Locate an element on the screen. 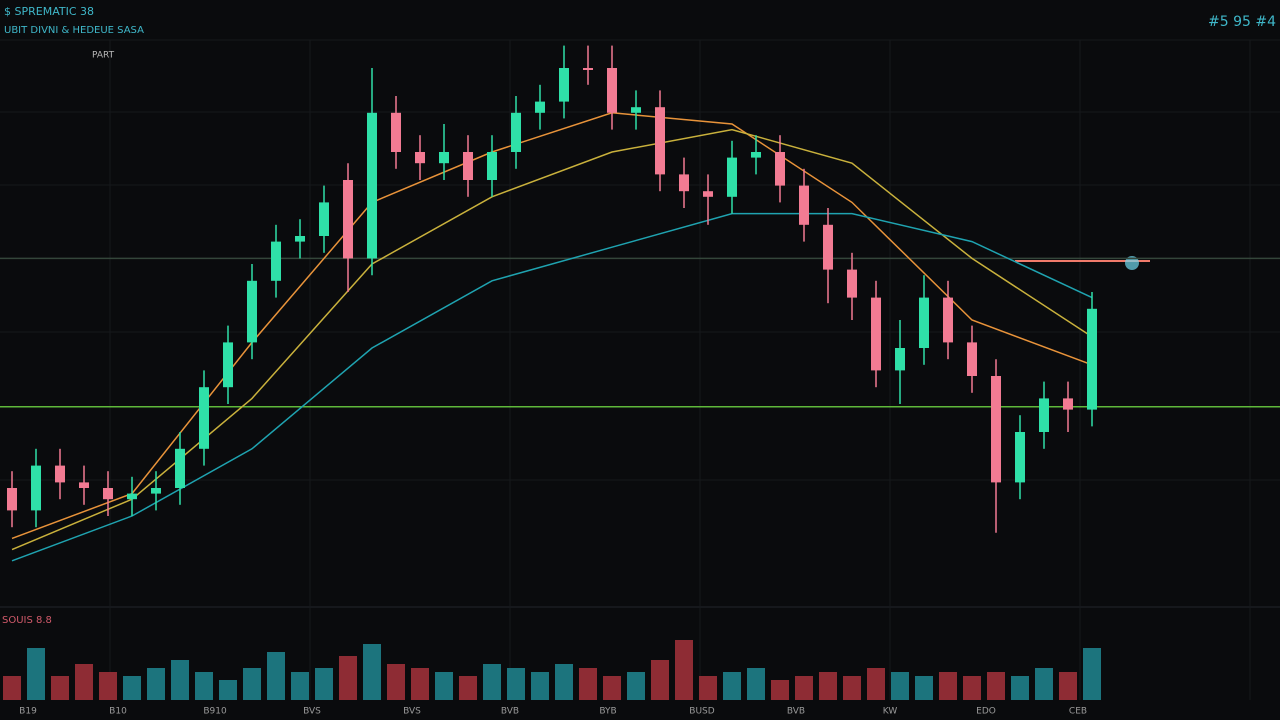 The width and height of the screenshot is (1280, 720). x-tick-label: B19 is located at coordinates (28, 712).